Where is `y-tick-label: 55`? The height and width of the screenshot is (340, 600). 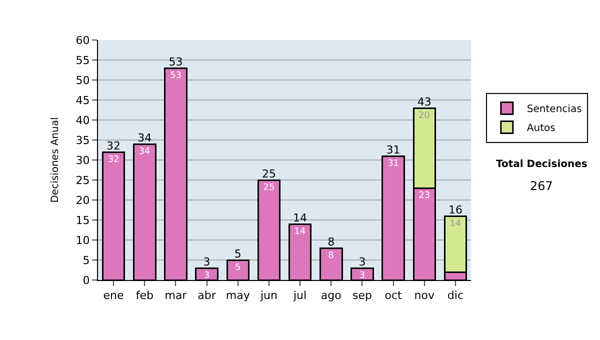 y-tick-label: 55 is located at coordinates (83, 60).